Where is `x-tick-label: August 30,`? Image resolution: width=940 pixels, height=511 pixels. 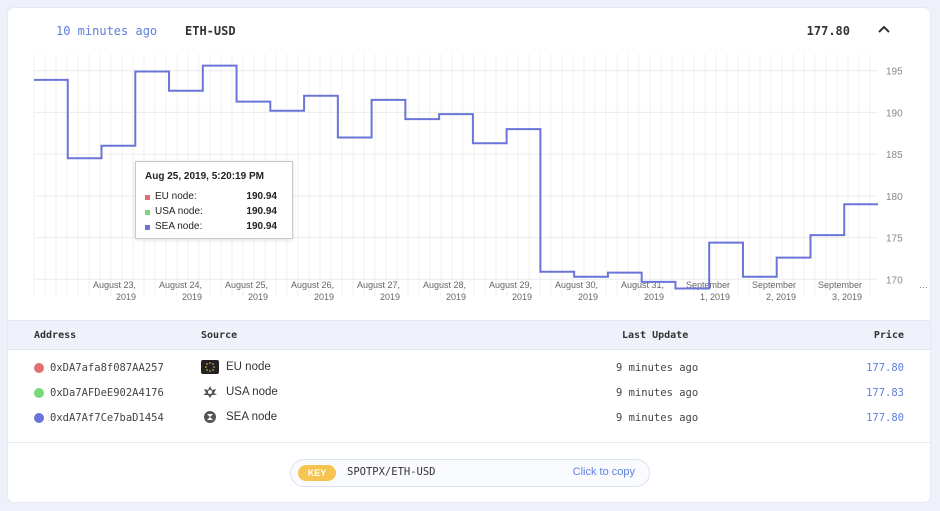
x-tick-label: August 30, is located at coordinates (576, 285).